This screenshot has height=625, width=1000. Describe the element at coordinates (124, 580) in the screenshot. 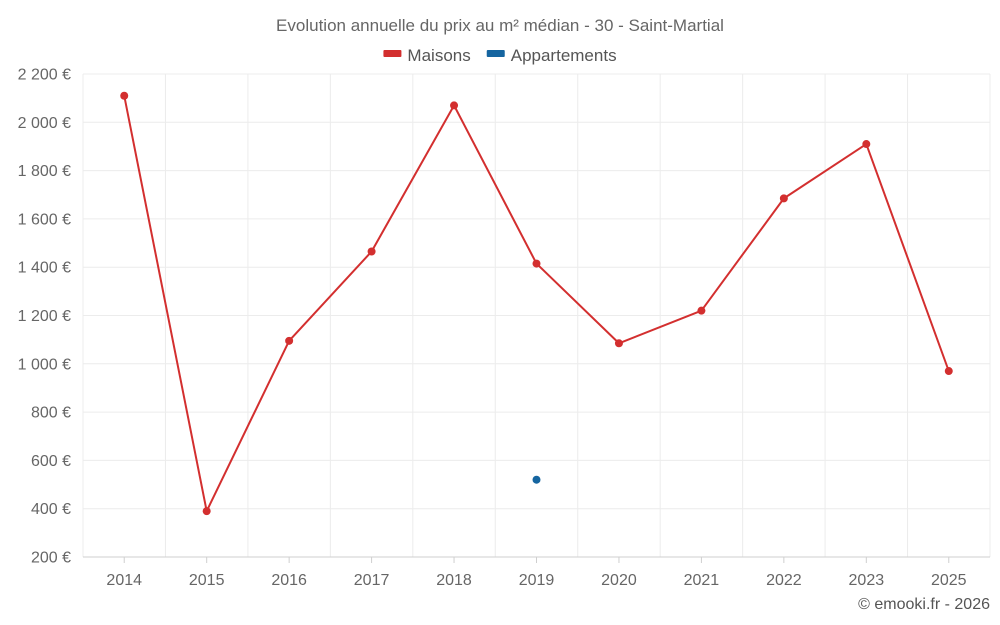

I see `x-tick-label: 2014` at that location.